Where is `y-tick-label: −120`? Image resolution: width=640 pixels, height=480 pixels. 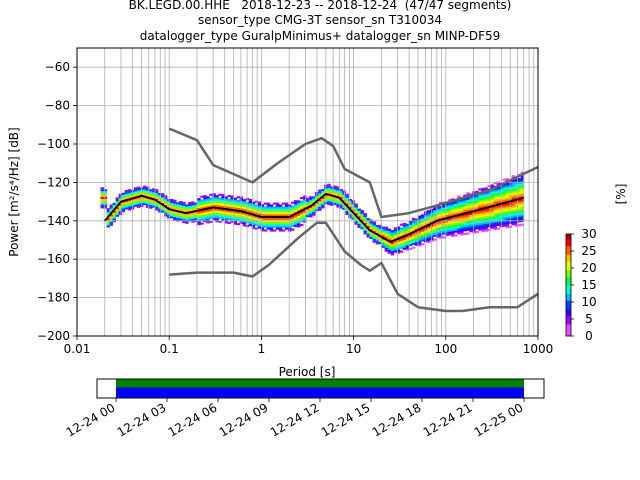
y-tick-label: −120 is located at coordinates (53, 182).